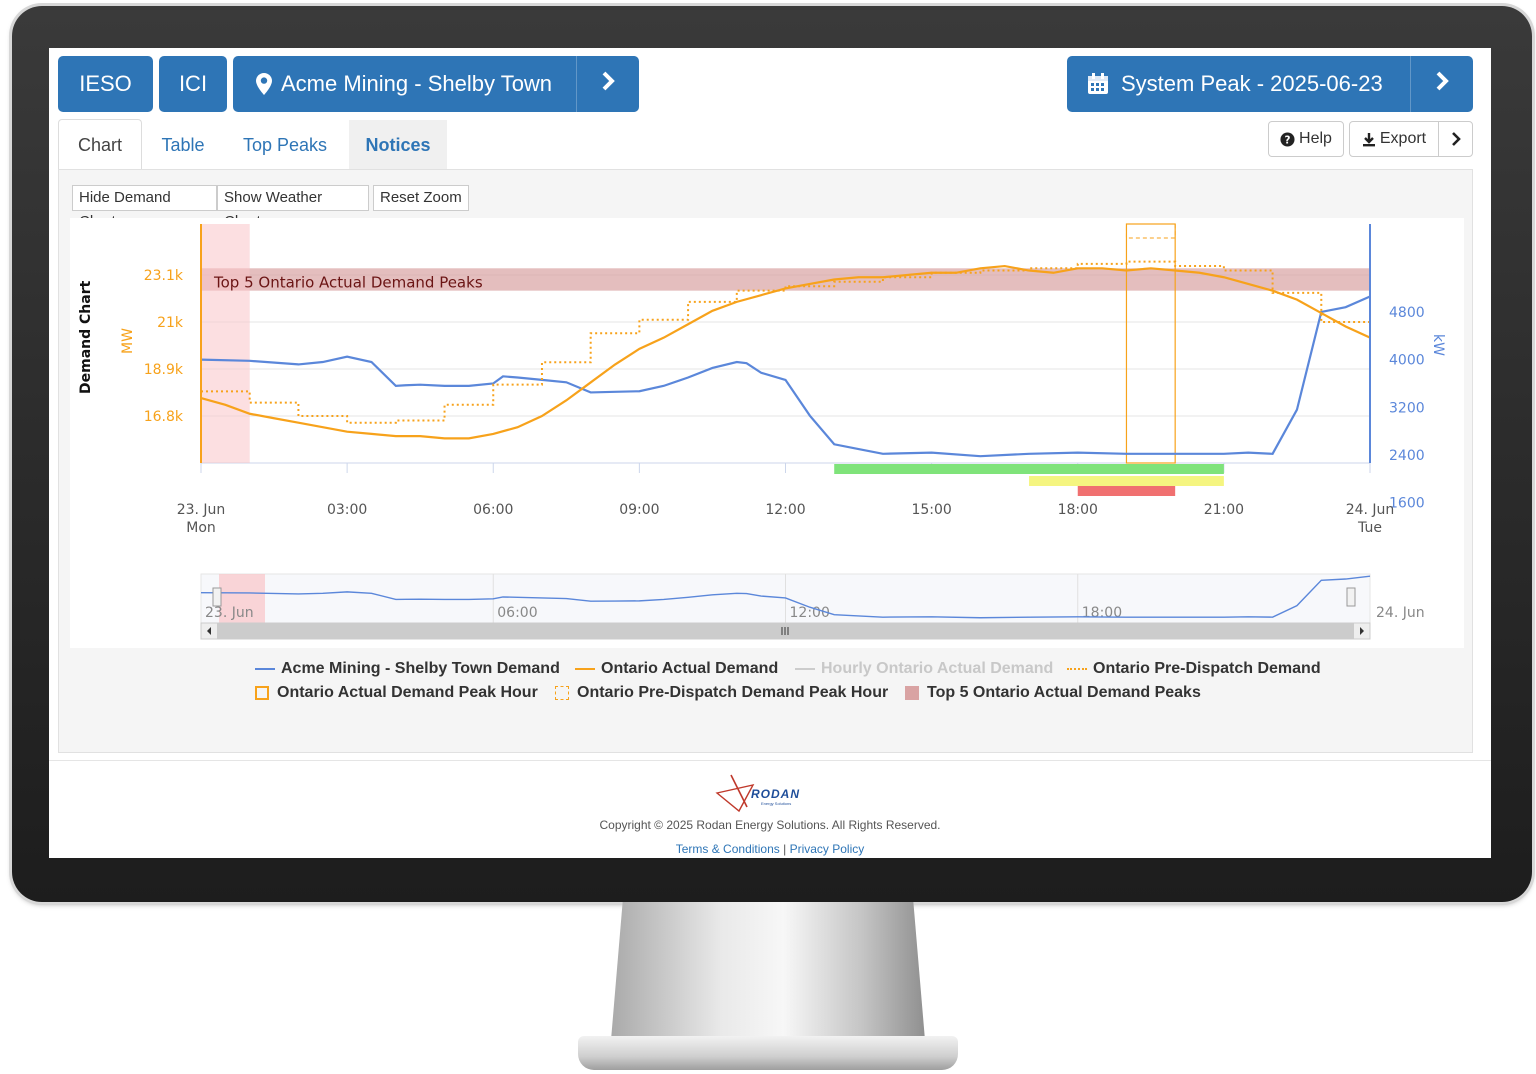 The width and height of the screenshot is (1536, 1074). What do you see at coordinates (1407, 313) in the screenshot?
I see `y-right-tick-label: 4800` at bounding box center [1407, 313].